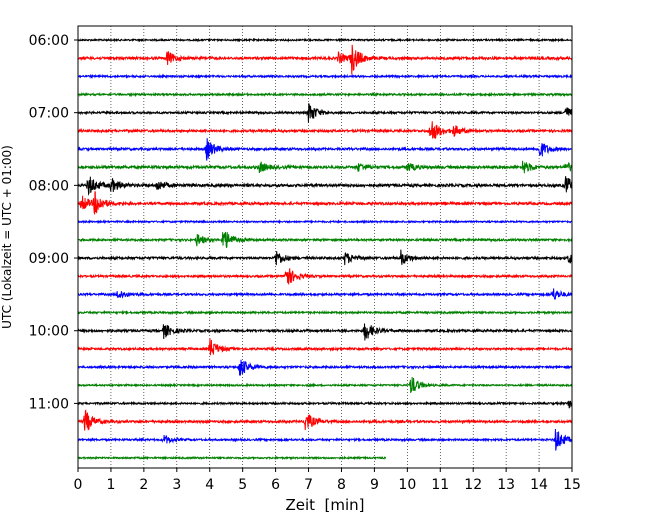 This screenshot has width=650, height=520. I want to click on y-tick-label: 08:00, so click(49, 186).